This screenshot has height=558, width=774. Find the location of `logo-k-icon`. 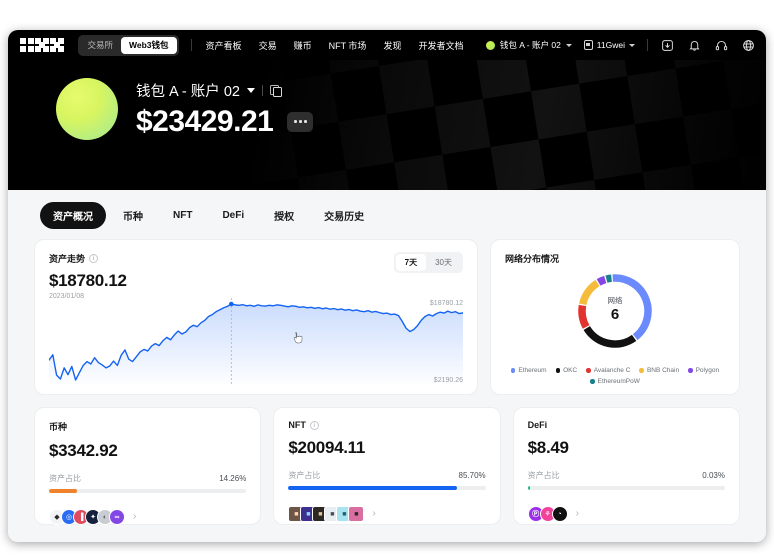

logo-k-icon is located at coordinates (42, 45).